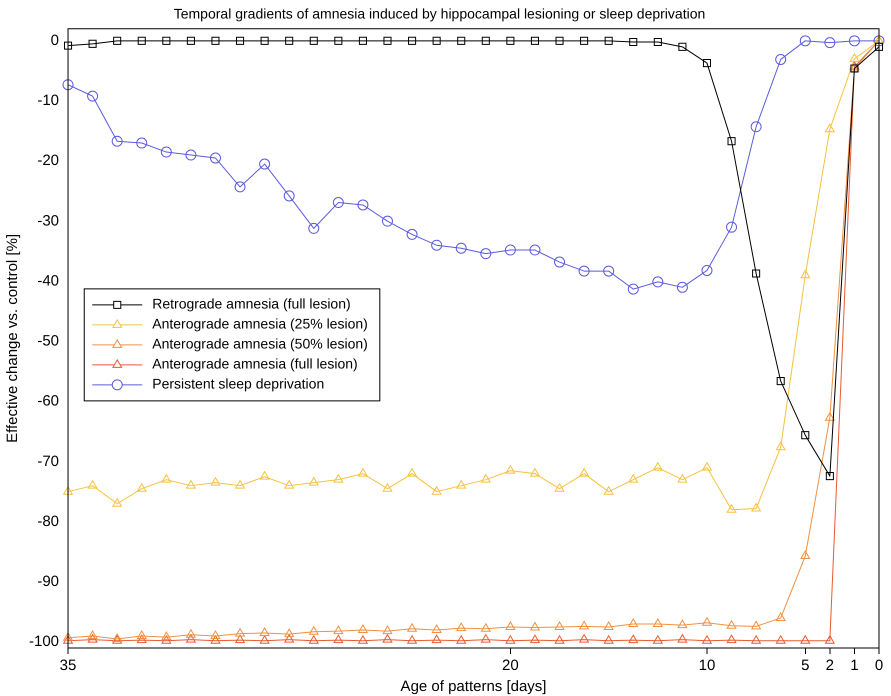 This screenshot has height=696, width=891. What do you see at coordinates (48, 161) in the screenshot?
I see `y-tick-label: -20` at bounding box center [48, 161].